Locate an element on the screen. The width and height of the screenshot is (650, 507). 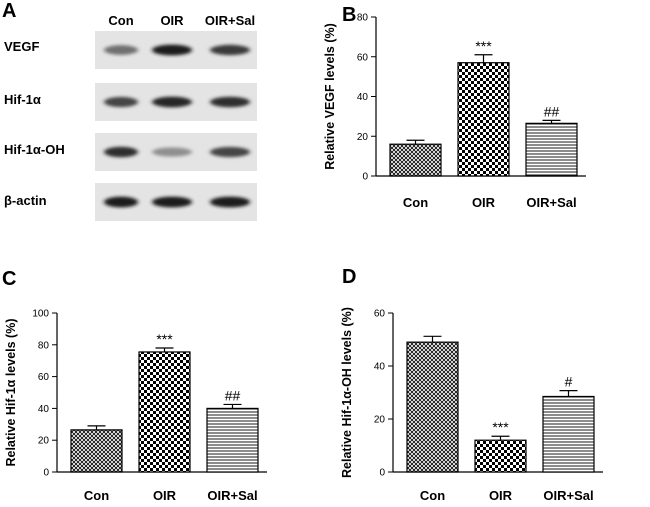
blot-row-label-hif1a: Hif-1α is located at coordinates (22, 99).